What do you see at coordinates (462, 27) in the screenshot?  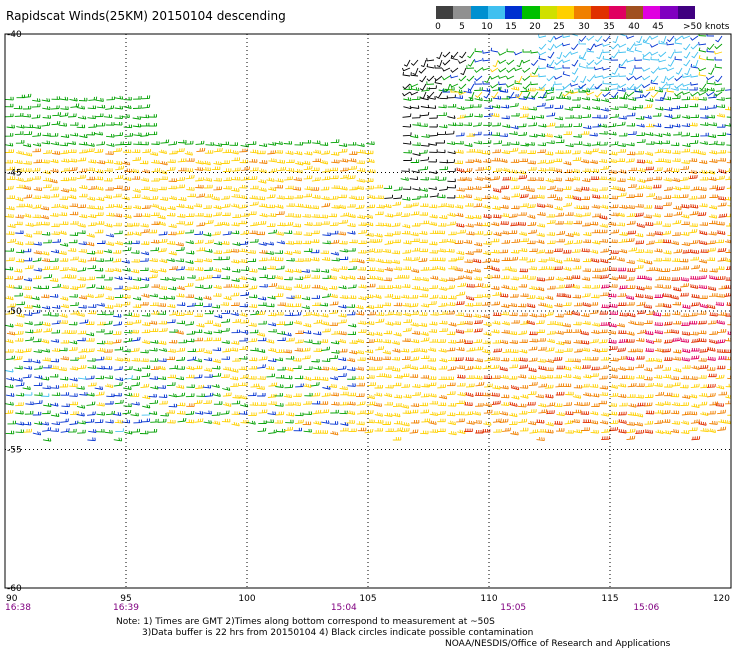 I see `legend-tick-label: 5` at bounding box center [462, 27].